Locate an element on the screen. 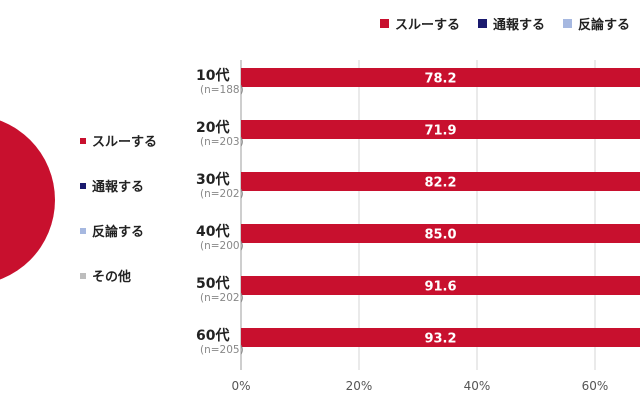 The height and width of the screenshot is (404, 640). bar-value-label: 85.0 is located at coordinates (440, 235).